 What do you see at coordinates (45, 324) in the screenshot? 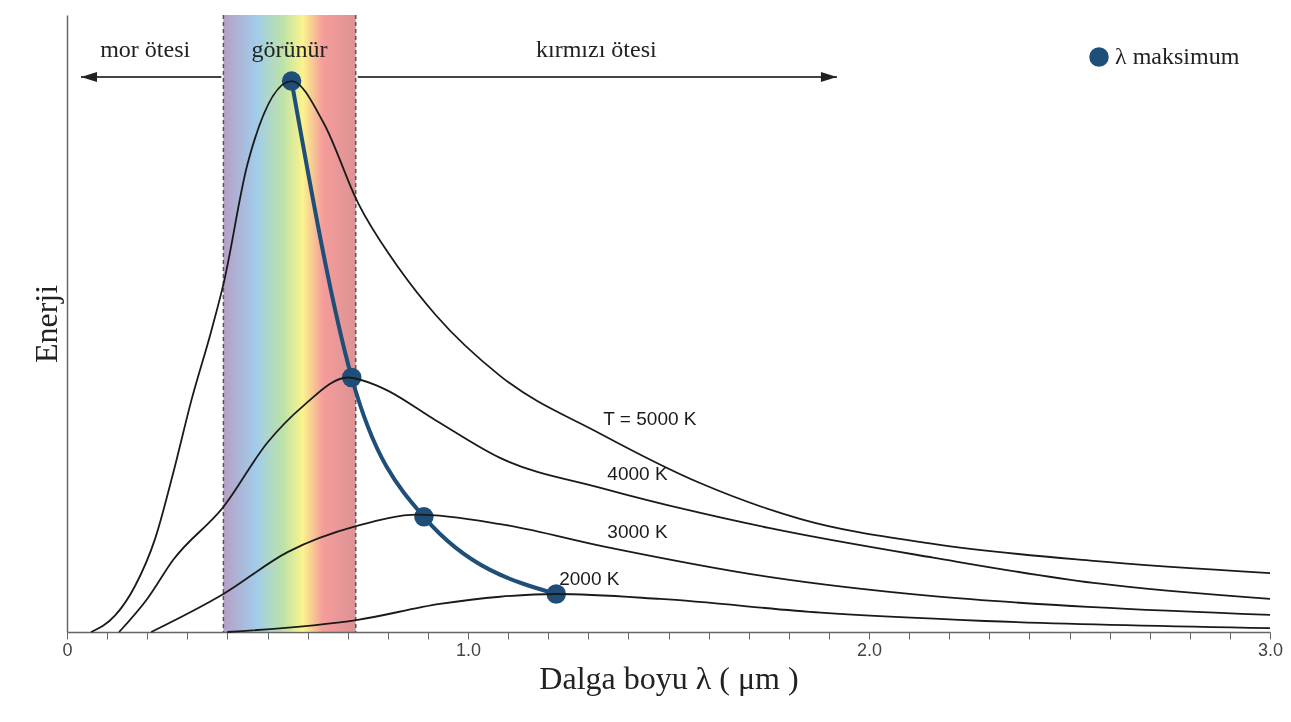
I see `y-axis-title: Enerji` at bounding box center [45, 324].